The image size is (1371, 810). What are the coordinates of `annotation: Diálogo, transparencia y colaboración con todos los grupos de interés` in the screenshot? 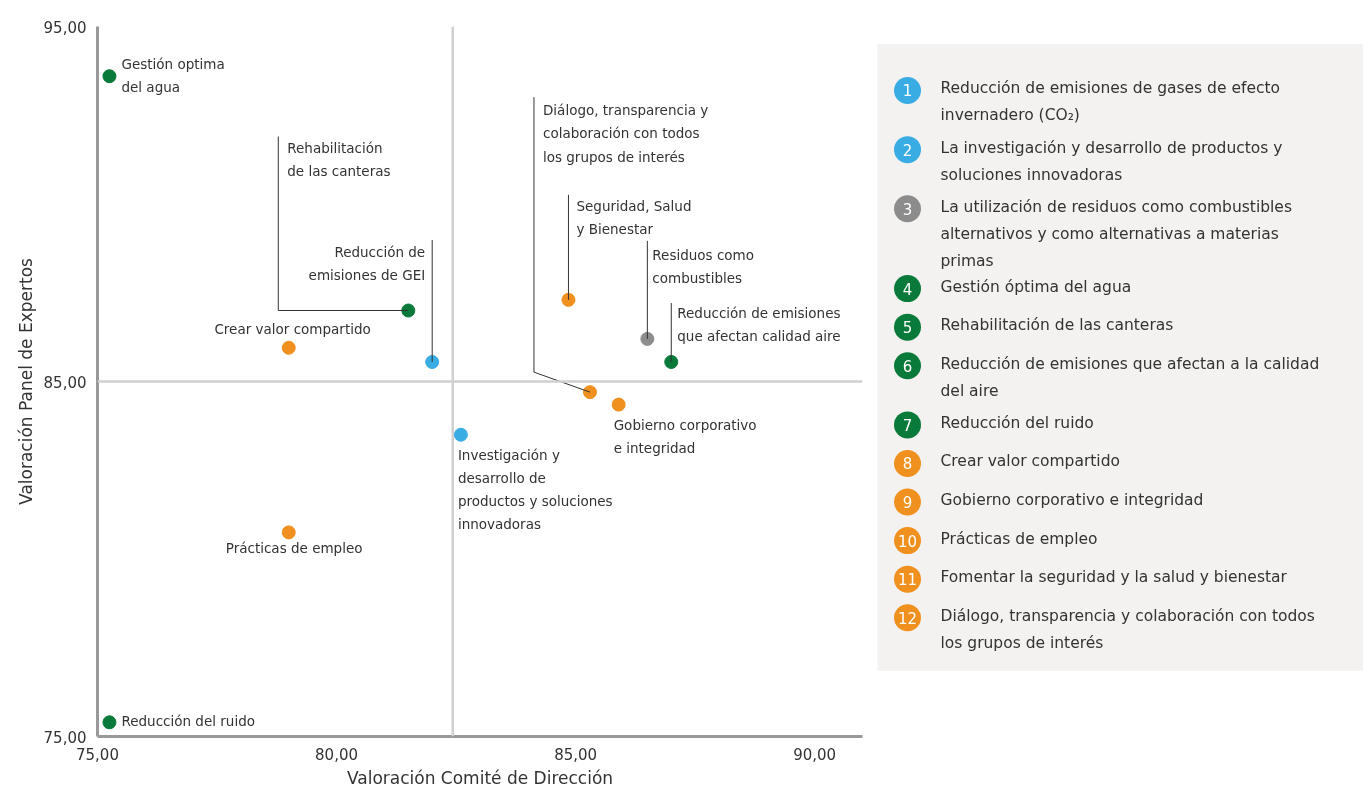 It's located at (625, 133).